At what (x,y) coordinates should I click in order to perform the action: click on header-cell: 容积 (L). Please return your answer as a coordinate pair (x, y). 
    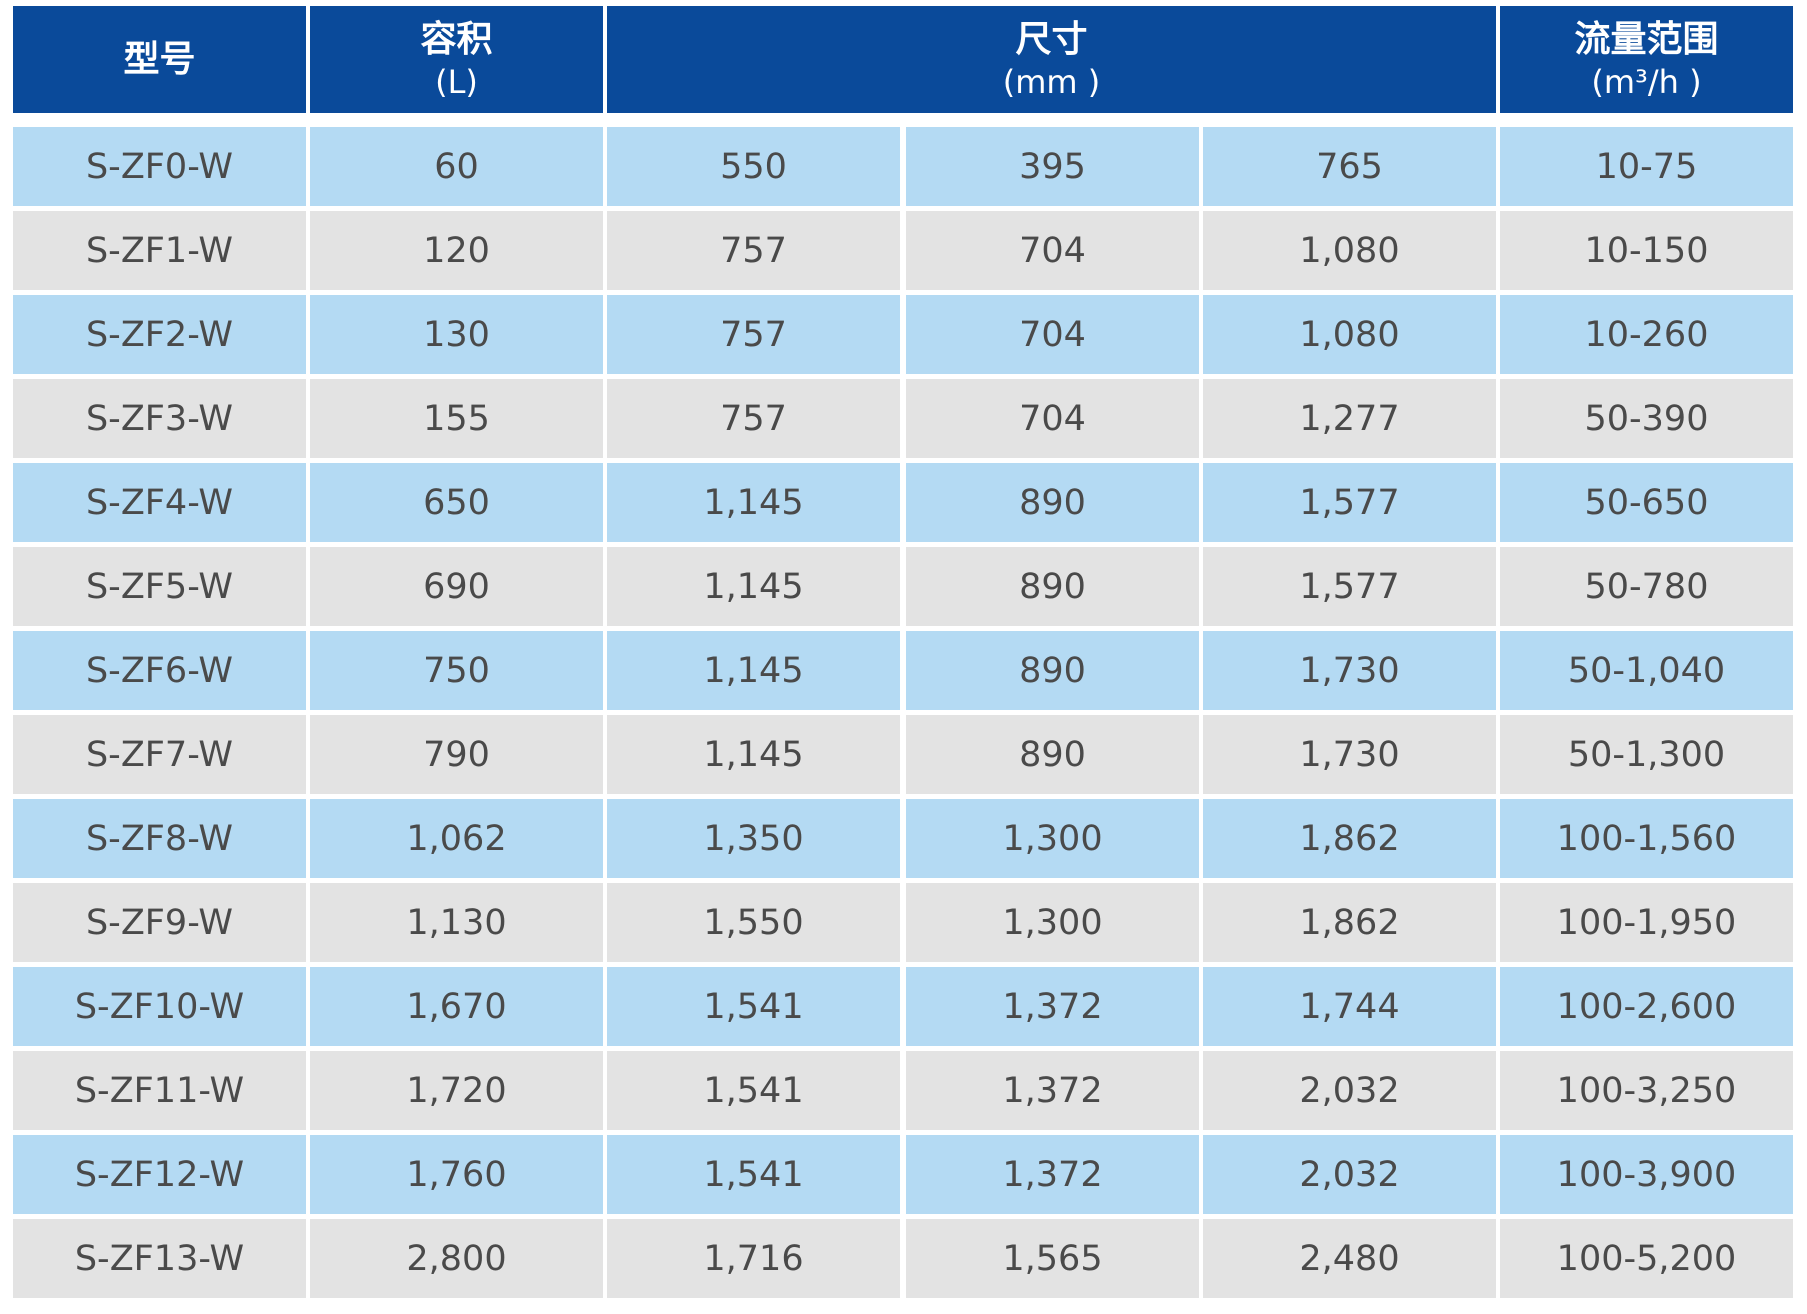
    Looking at the image, I should click on (456, 59).